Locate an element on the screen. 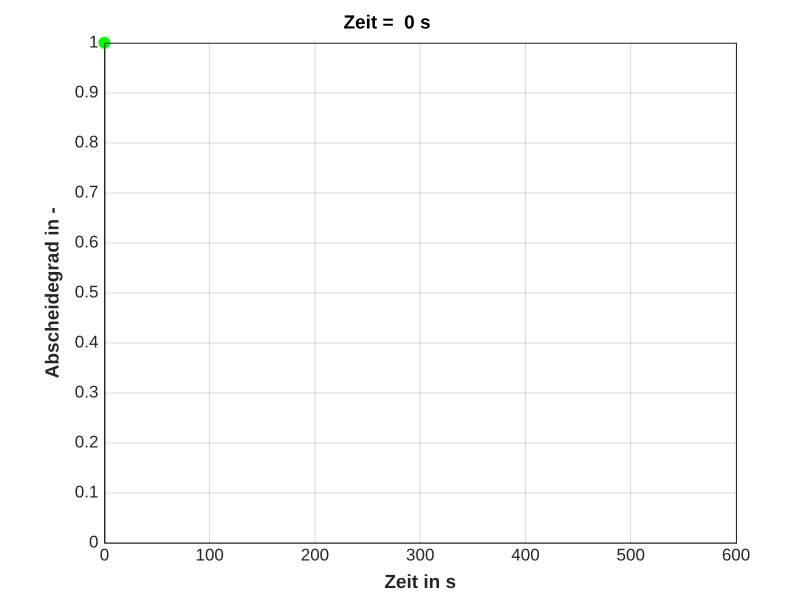 The height and width of the screenshot is (600, 800). chart-title: Zeit = 0 s is located at coordinates (387, 23).